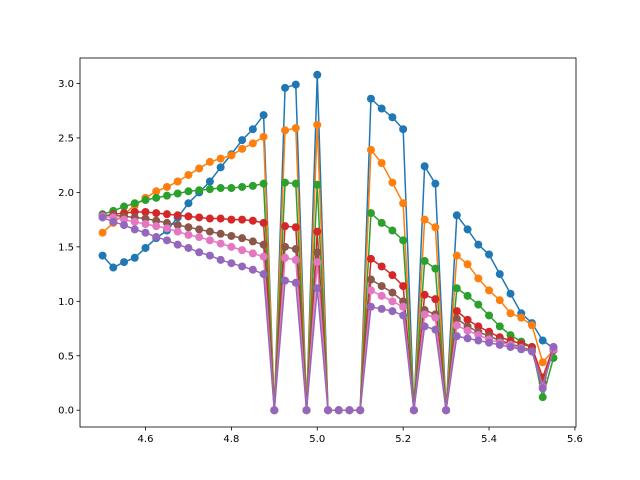 This screenshot has width=640, height=480. Describe the element at coordinates (66, 356) in the screenshot. I see `y-tick-label: 0.5` at that location.